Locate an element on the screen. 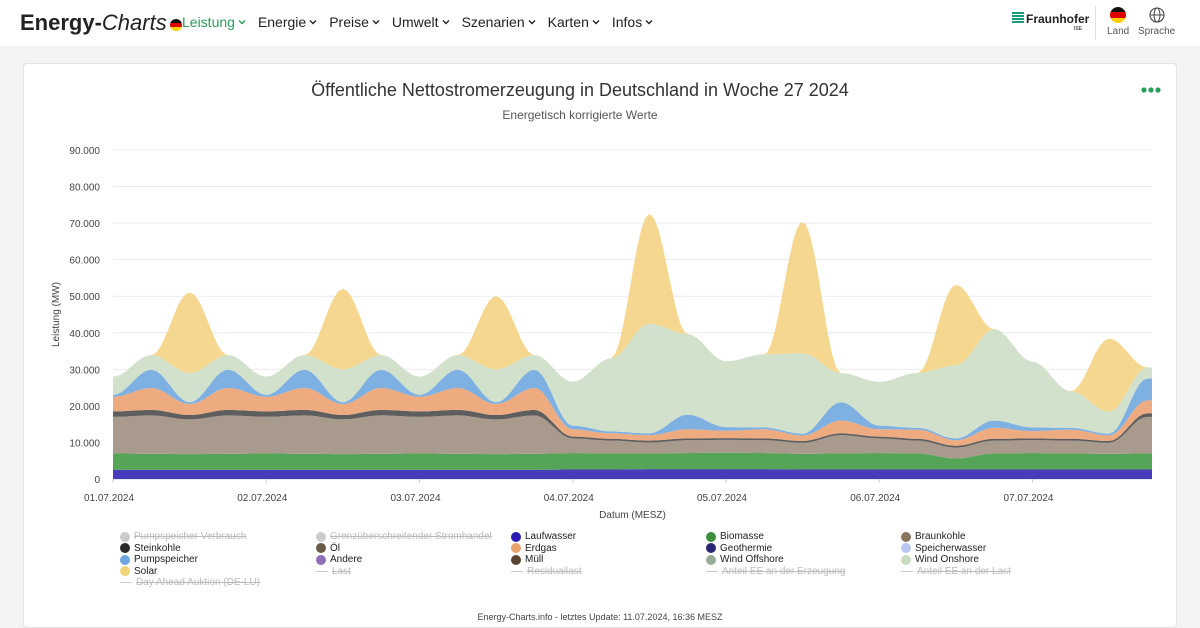  legend-item-erdgas: Erdgas is located at coordinates (534, 548).